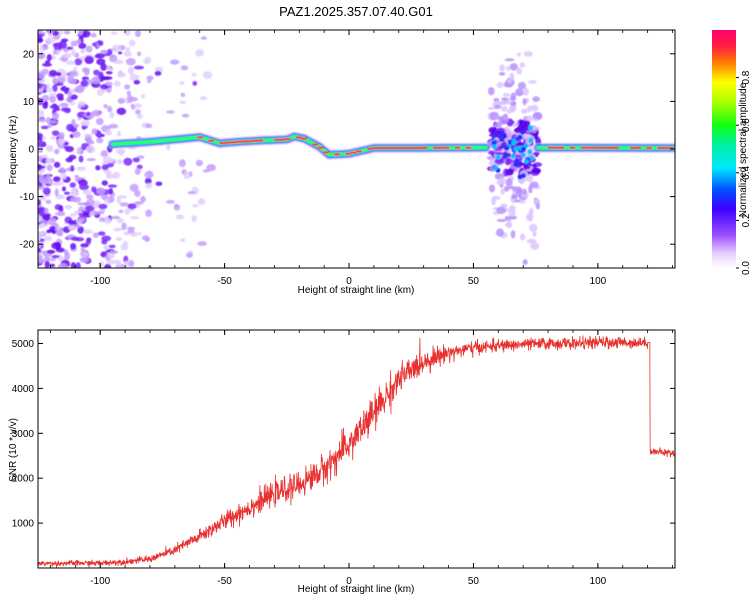  What do you see at coordinates (224, 581) in the screenshot?
I see `x-tick-label: -50` at bounding box center [224, 581].